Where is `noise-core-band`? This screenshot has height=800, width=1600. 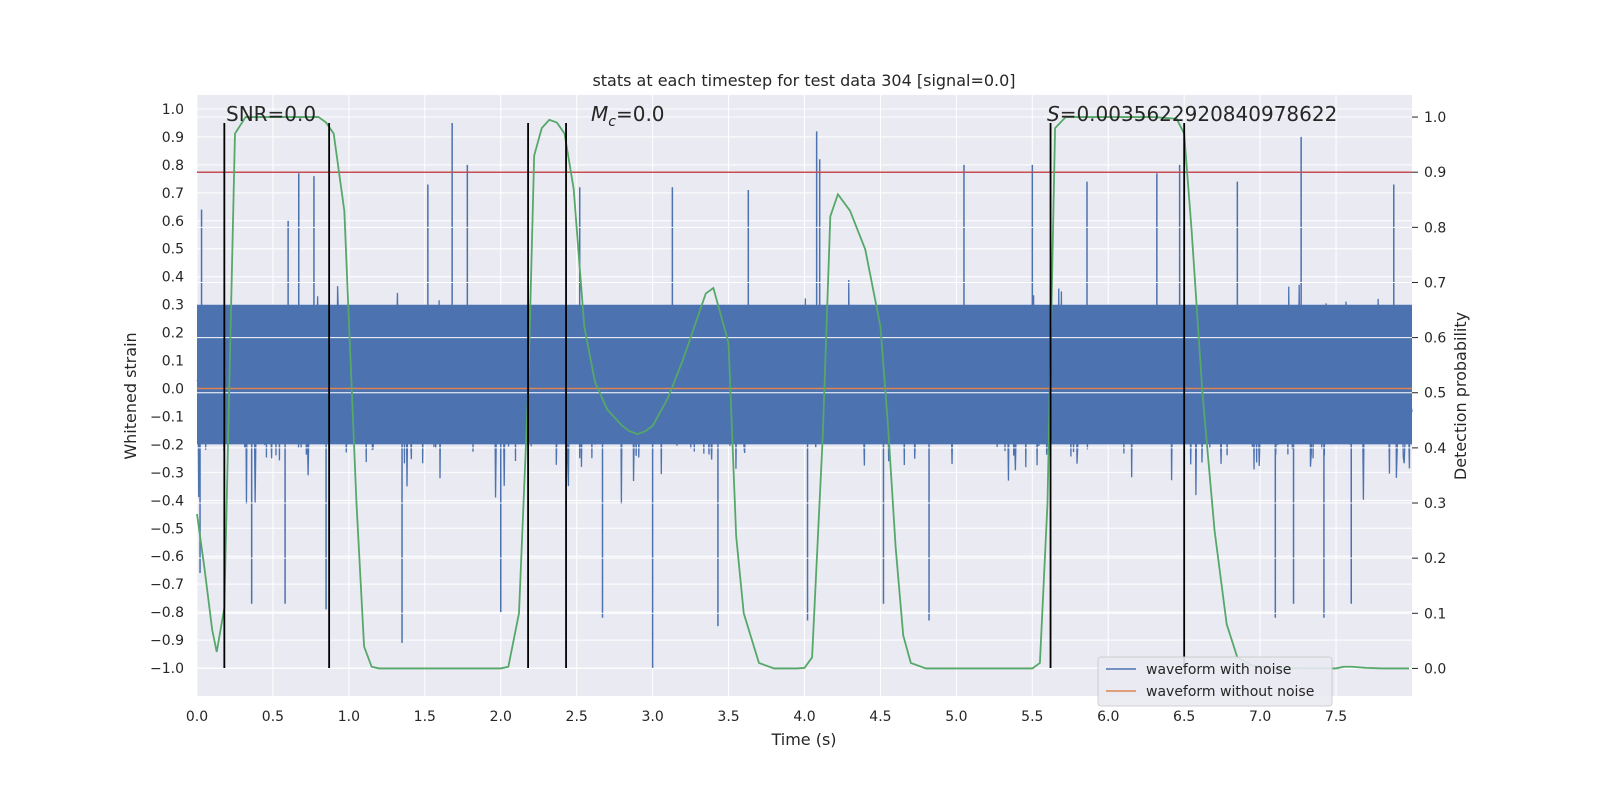 noise-core-band is located at coordinates (804, 374).